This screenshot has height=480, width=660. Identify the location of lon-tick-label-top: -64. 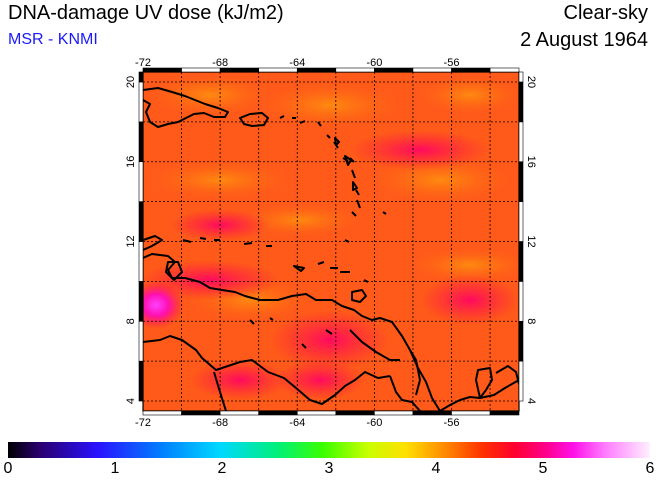
(297, 63).